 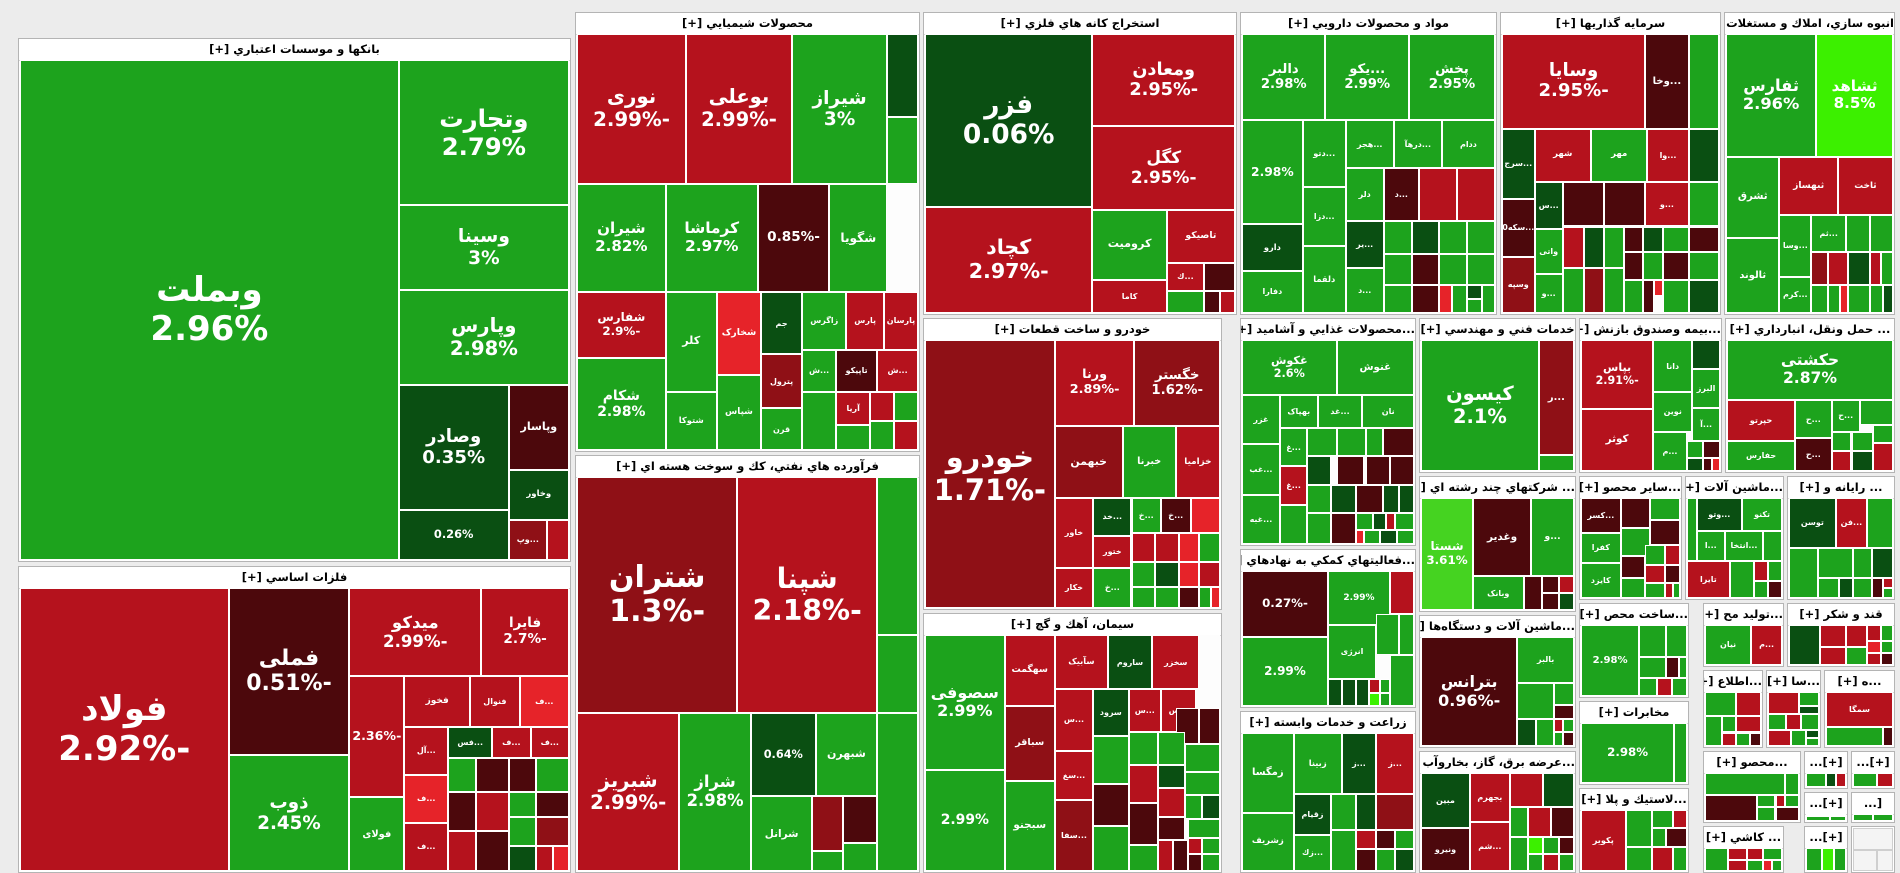 What do you see at coordinates (377, 736) in the screenshot?
I see `stock-tile: -2.36%` at bounding box center [377, 736].